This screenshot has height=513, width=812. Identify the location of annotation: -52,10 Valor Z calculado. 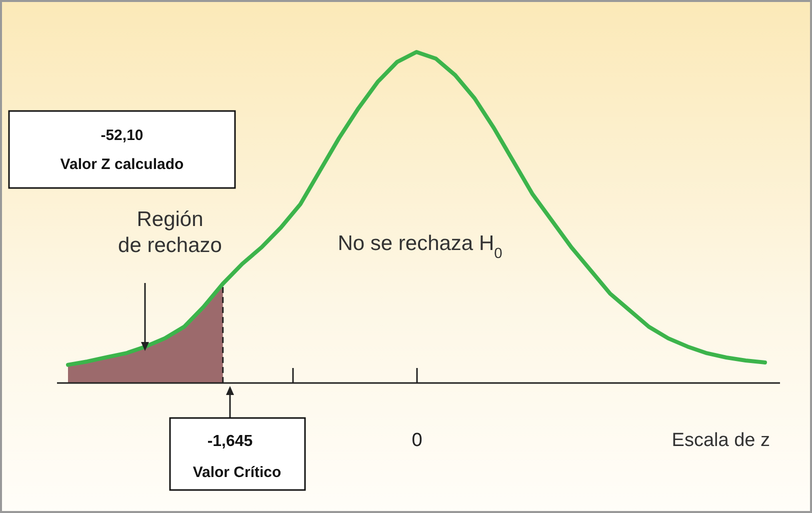
(122, 150).